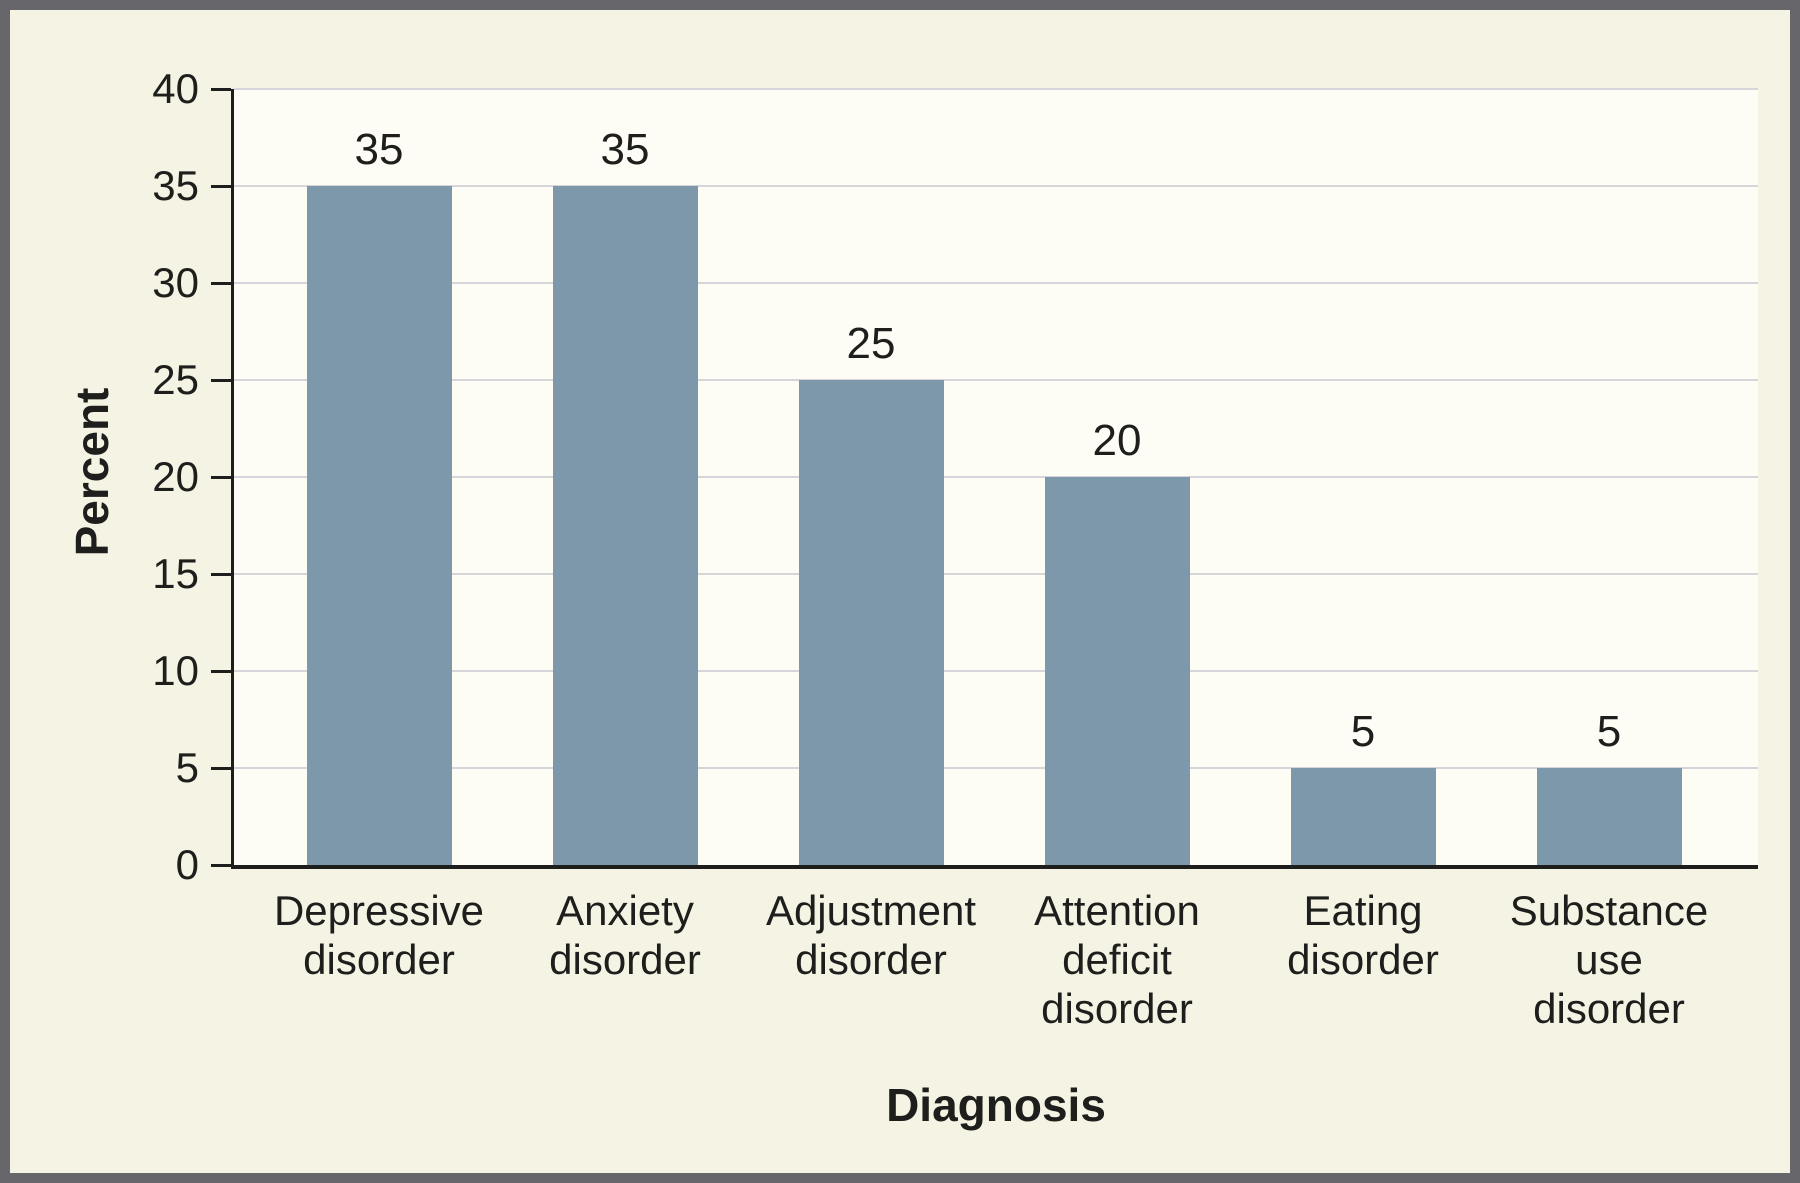 The image size is (1800, 1183). What do you see at coordinates (625, 149) in the screenshot?
I see `bar-value-label-2: 35` at bounding box center [625, 149].